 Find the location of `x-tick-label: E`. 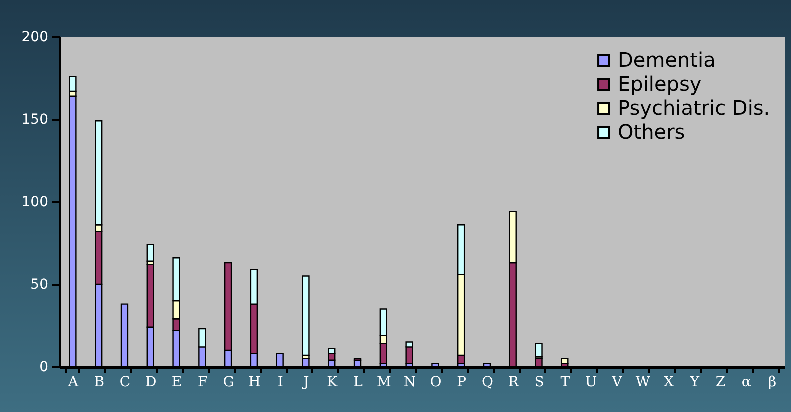

x-tick-label: E is located at coordinates (177, 382).